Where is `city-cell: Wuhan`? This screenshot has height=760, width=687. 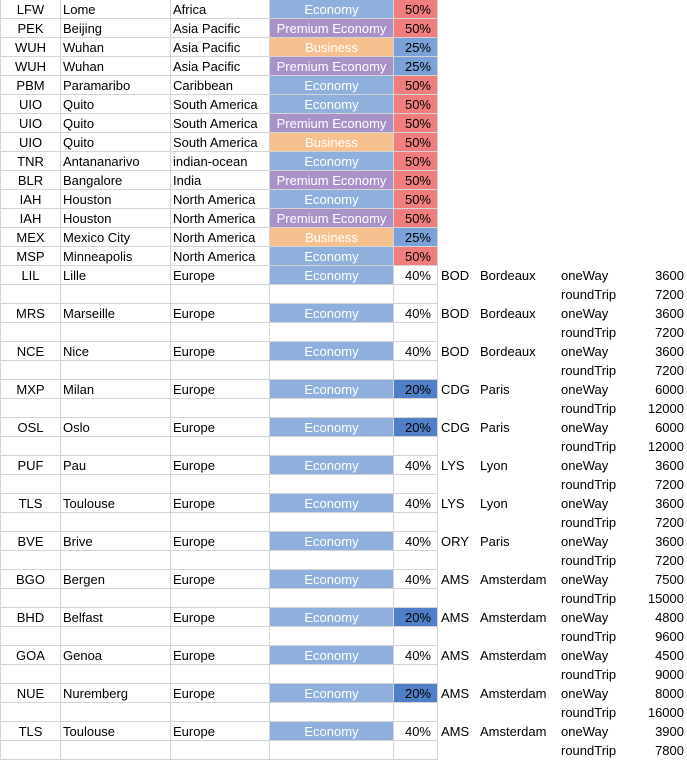 city-cell: Wuhan is located at coordinates (116, 47).